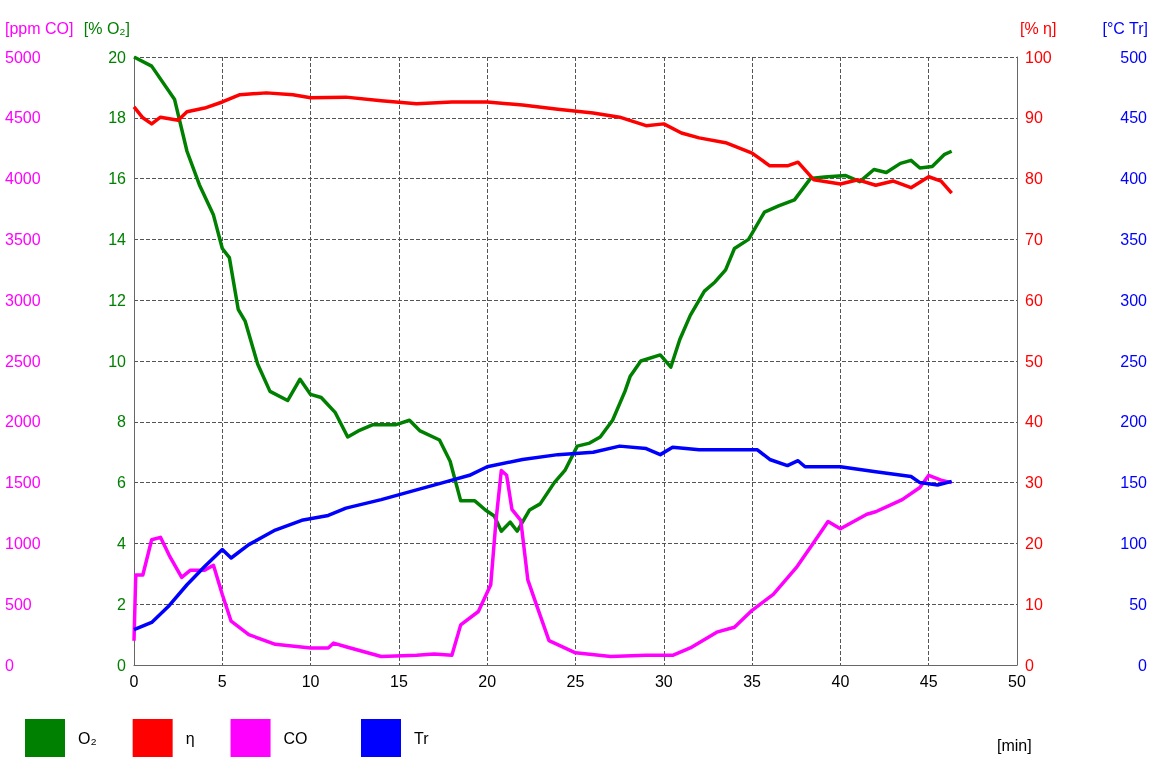 The width and height of the screenshot is (1152, 768). Describe the element at coordinates (39, 28) in the screenshot. I see `y3-axis-title: [ppm CO]` at that location.